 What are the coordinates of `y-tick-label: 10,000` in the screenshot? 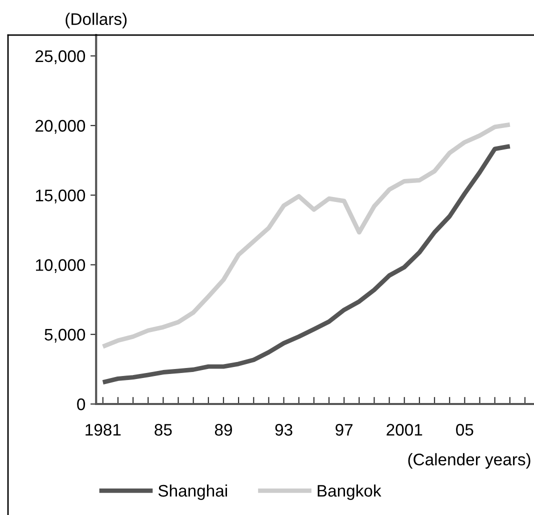 It's located at (61, 266).